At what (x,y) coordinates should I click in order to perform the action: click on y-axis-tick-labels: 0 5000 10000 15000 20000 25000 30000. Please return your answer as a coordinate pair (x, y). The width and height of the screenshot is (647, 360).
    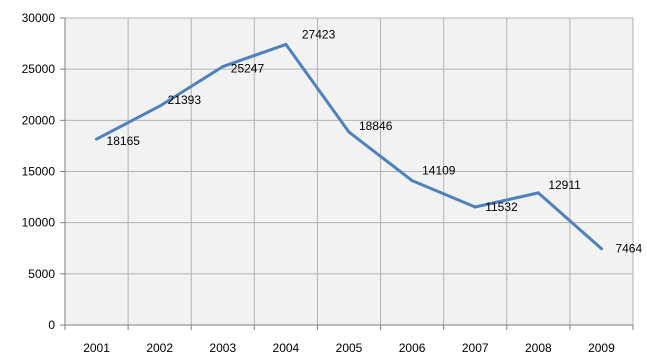
    Looking at the image, I should click on (39, 171).